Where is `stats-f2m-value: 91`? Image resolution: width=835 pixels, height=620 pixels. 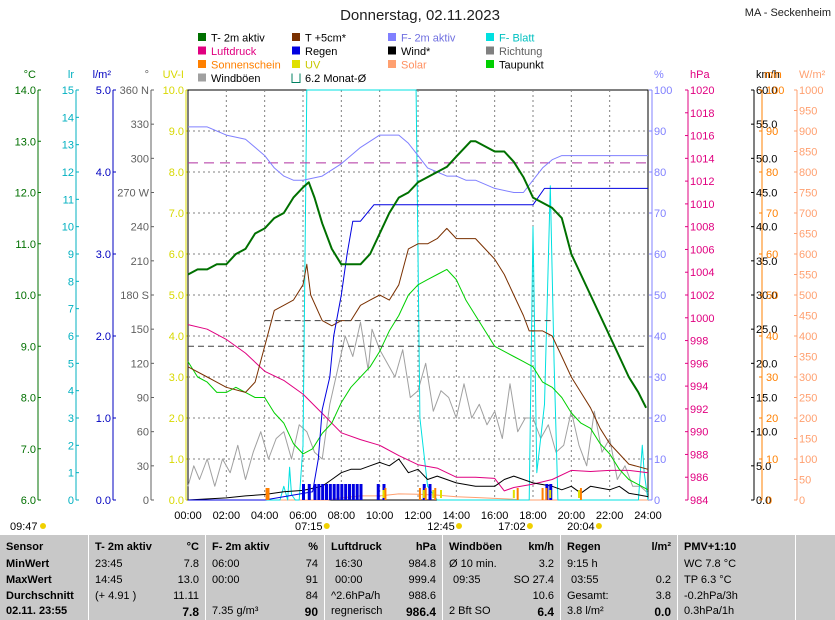 stats-f2m-value: 91 is located at coordinates (311, 580).